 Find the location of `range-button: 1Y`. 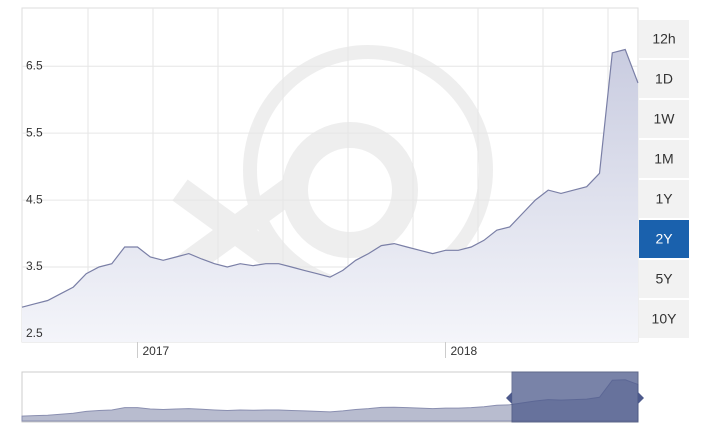

range-button: 1Y is located at coordinates (664, 199).